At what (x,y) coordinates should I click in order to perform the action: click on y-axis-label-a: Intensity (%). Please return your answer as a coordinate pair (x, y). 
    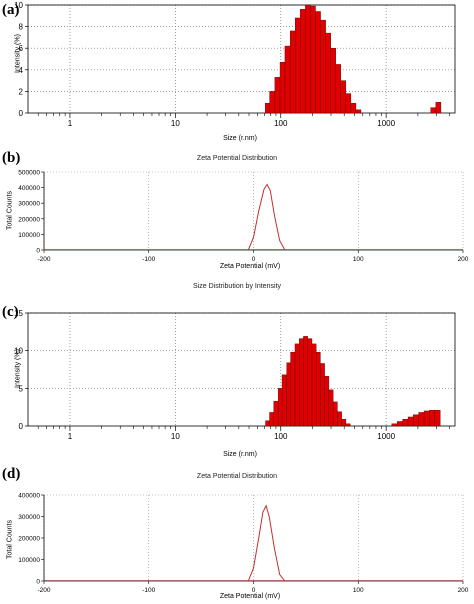
    Looking at the image, I should click on (18, 53).